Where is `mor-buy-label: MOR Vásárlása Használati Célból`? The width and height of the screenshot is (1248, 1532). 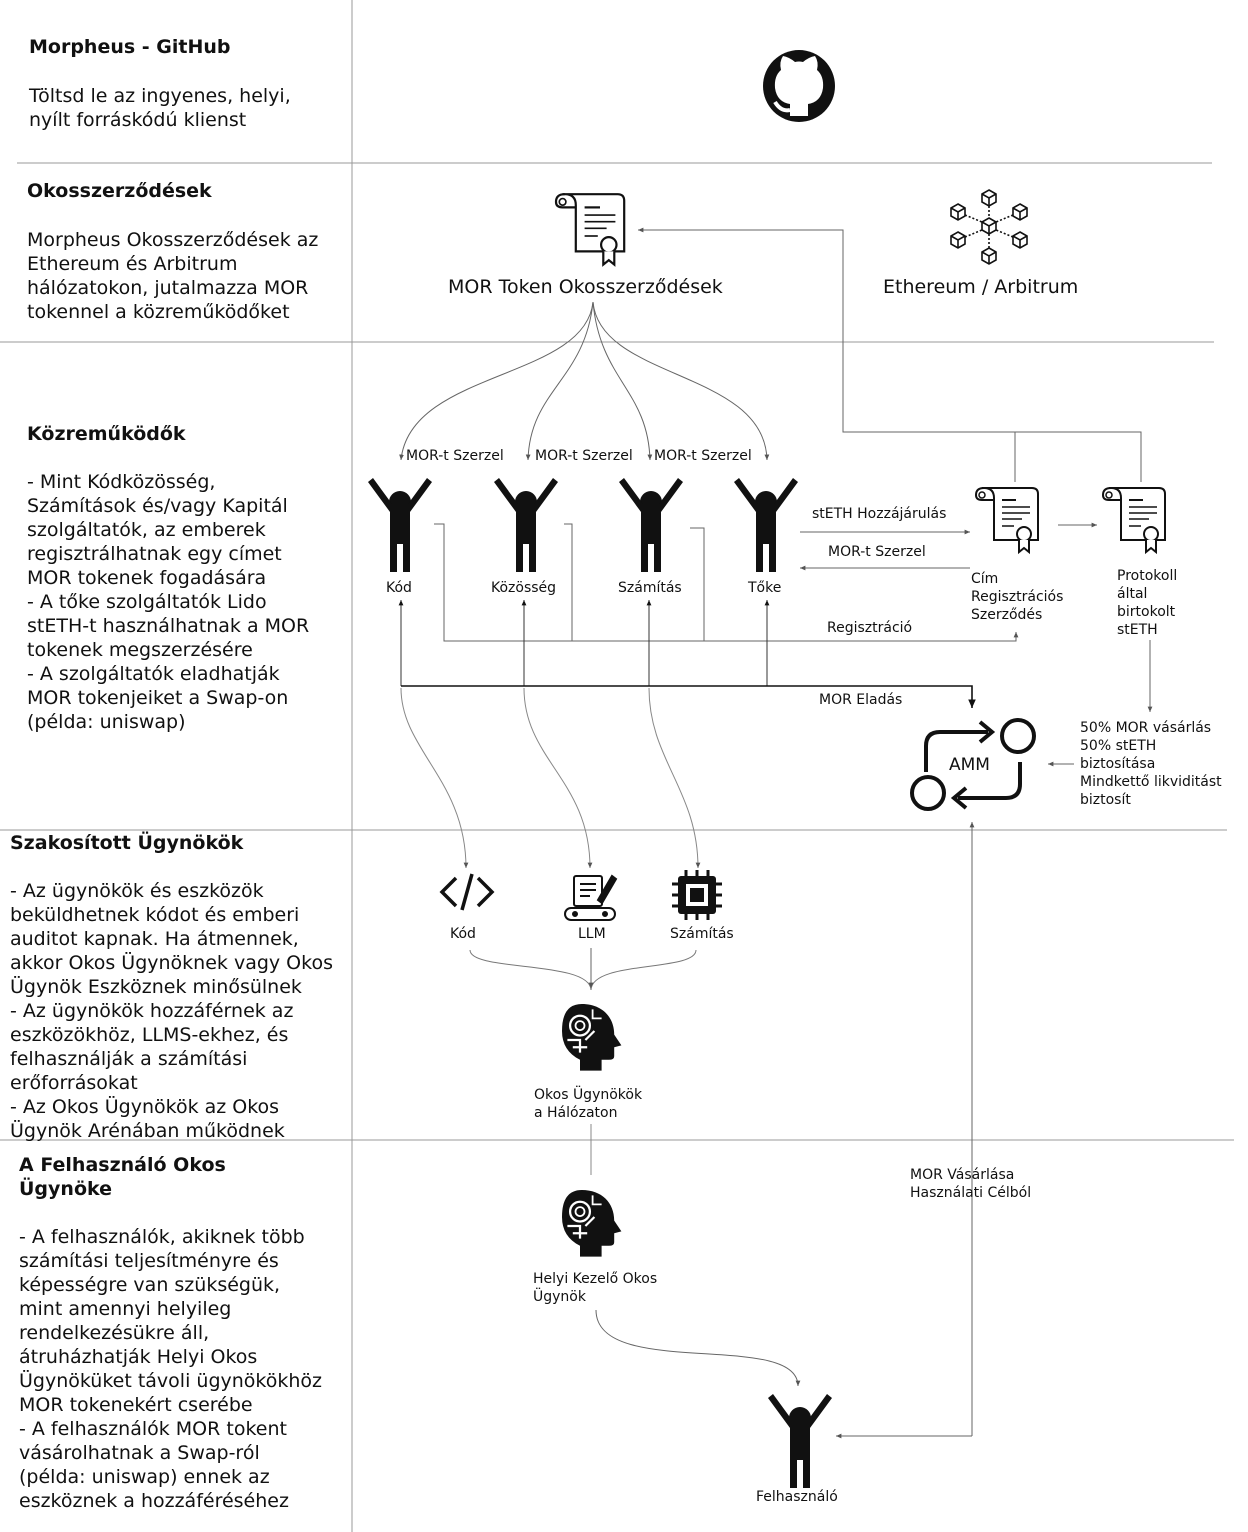 mor-buy-label: MOR Vásárlása Használati Célból is located at coordinates (971, 1184).